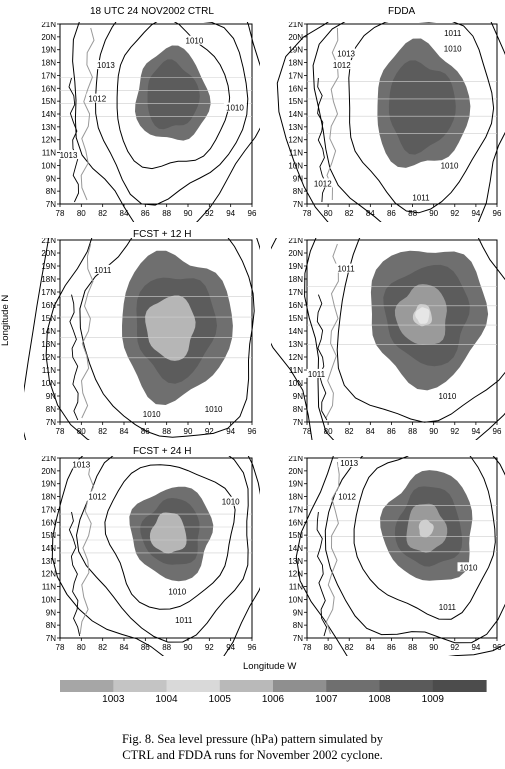 The width and height of the screenshot is (505, 769). Describe the element at coordinates (252, 647) in the screenshot. I see `x-tick-label: 96` at that location.